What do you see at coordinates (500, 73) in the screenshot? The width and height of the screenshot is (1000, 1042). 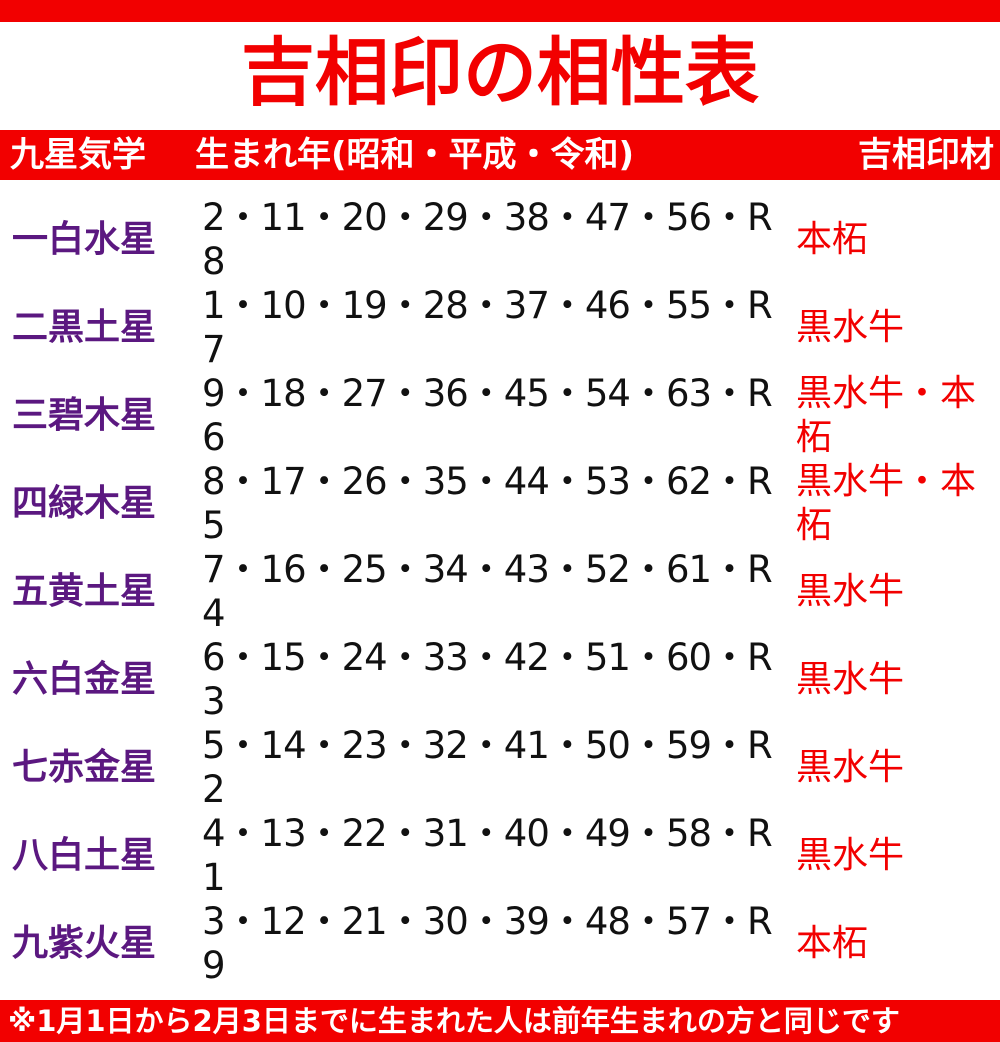 I see `page-title: 吉相印の相性表` at bounding box center [500, 73].